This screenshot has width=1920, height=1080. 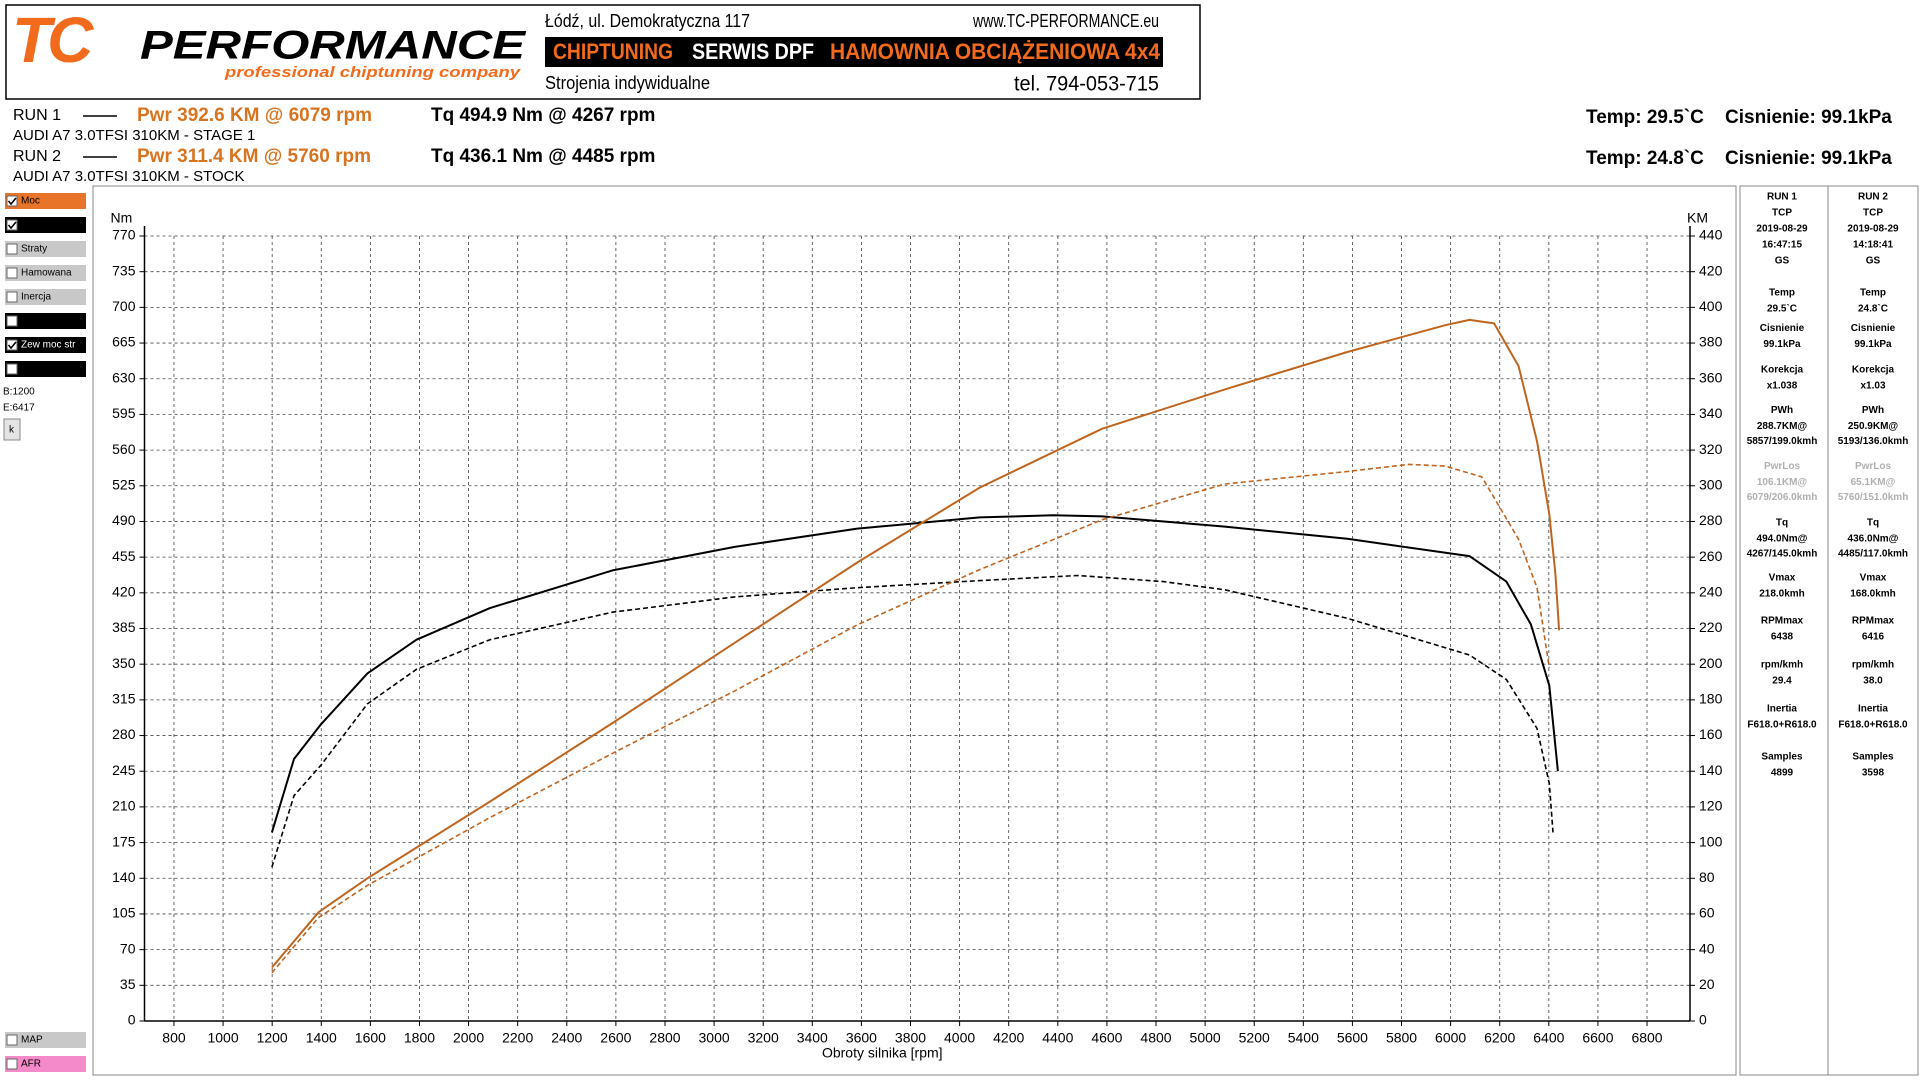 I want to click on x-tick-label: 6000, so click(x=1450, y=1038).